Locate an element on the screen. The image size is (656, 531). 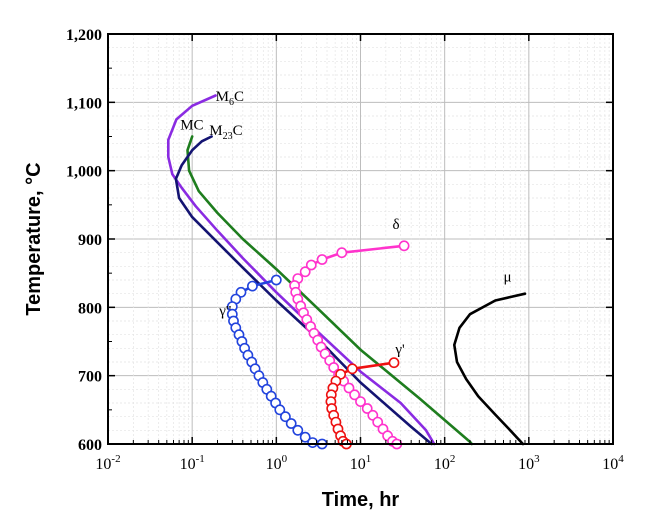
y-axis-title: Temperature, °C is located at coordinates (34, 238).